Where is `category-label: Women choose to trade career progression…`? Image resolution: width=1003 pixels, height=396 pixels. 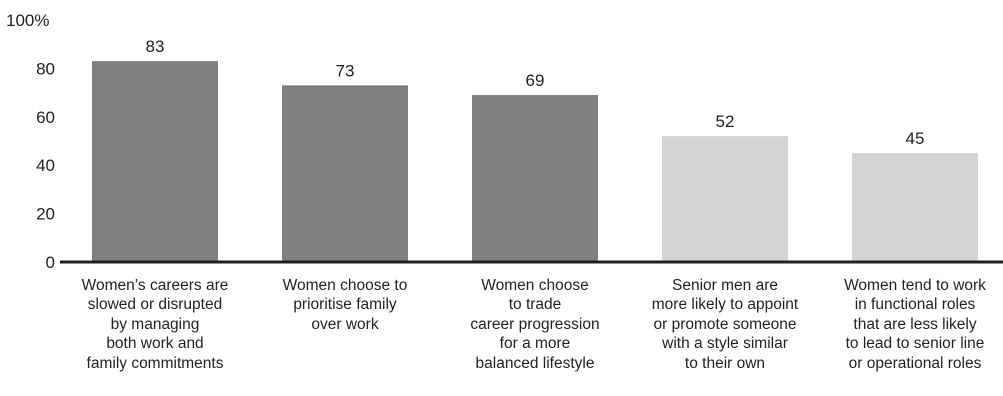 category-label: Women choose to trade career progression… is located at coordinates (535, 324).